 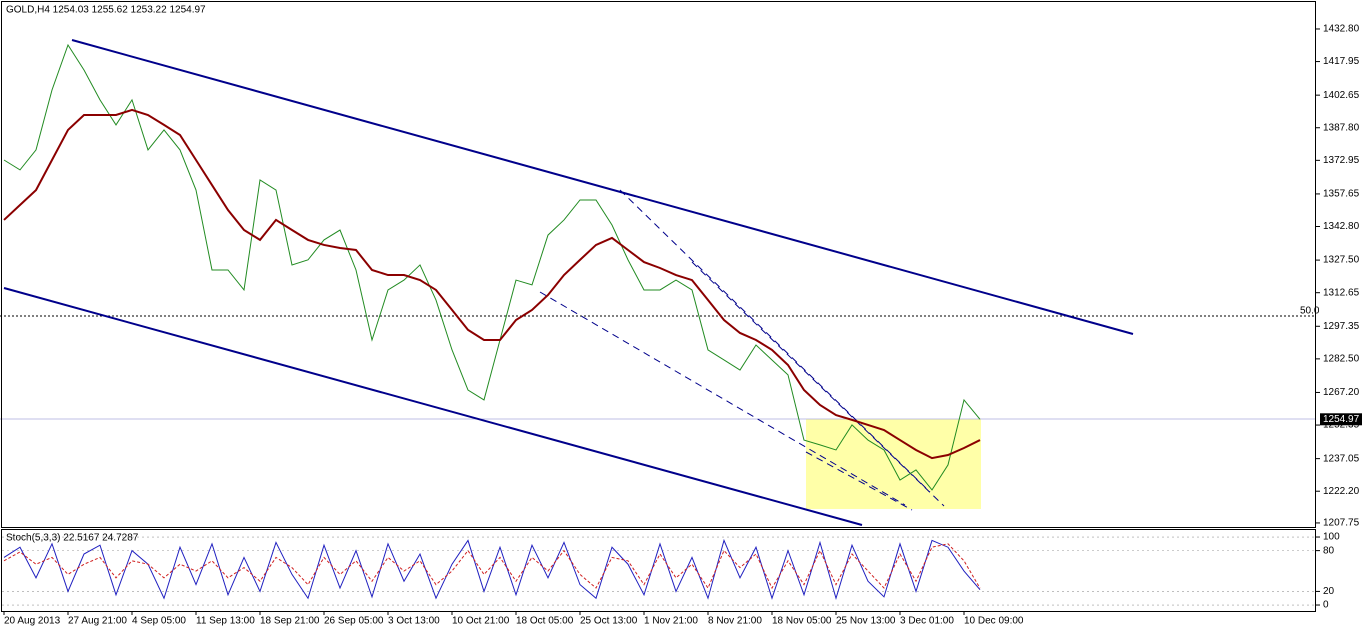 What do you see at coordinates (1331, 537) in the screenshot?
I see `y-tick-label: 100` at bounding box center [1331, 537].